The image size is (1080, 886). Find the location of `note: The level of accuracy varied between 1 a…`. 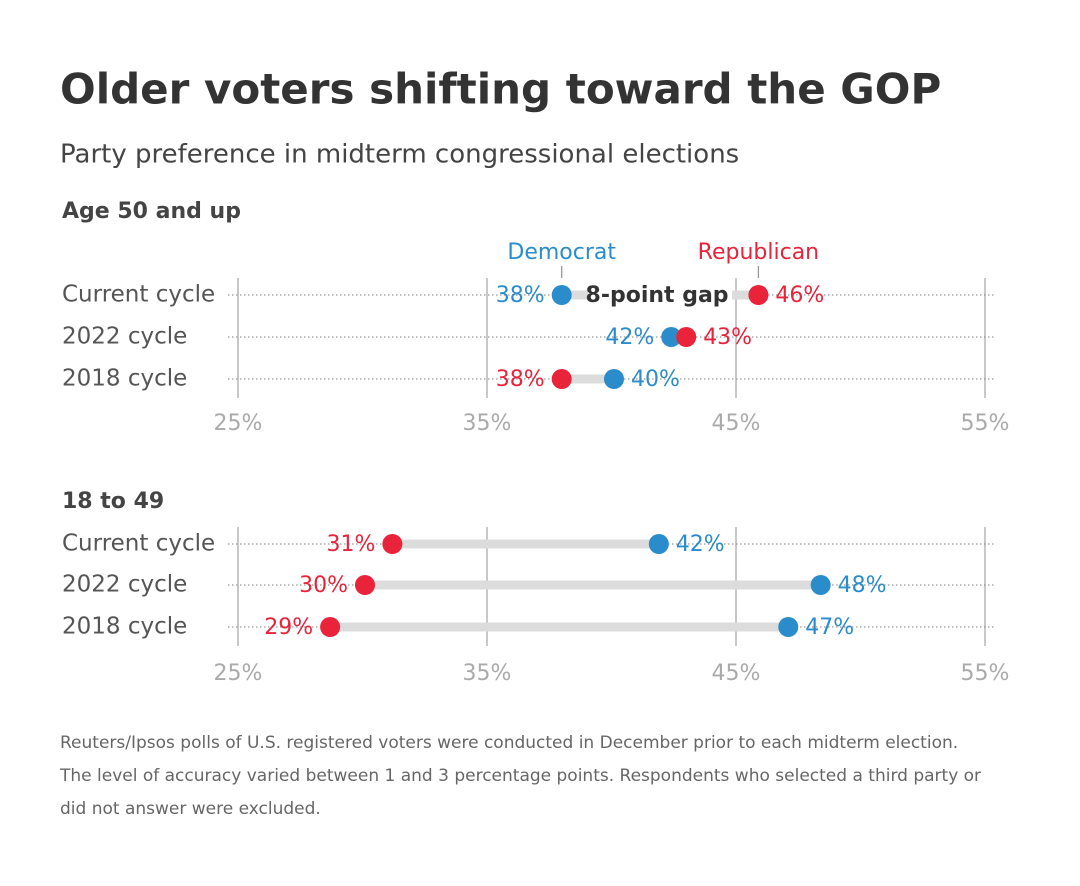

note: The level of accuracy varied between 1 a… is located at coordinates (520, 776).